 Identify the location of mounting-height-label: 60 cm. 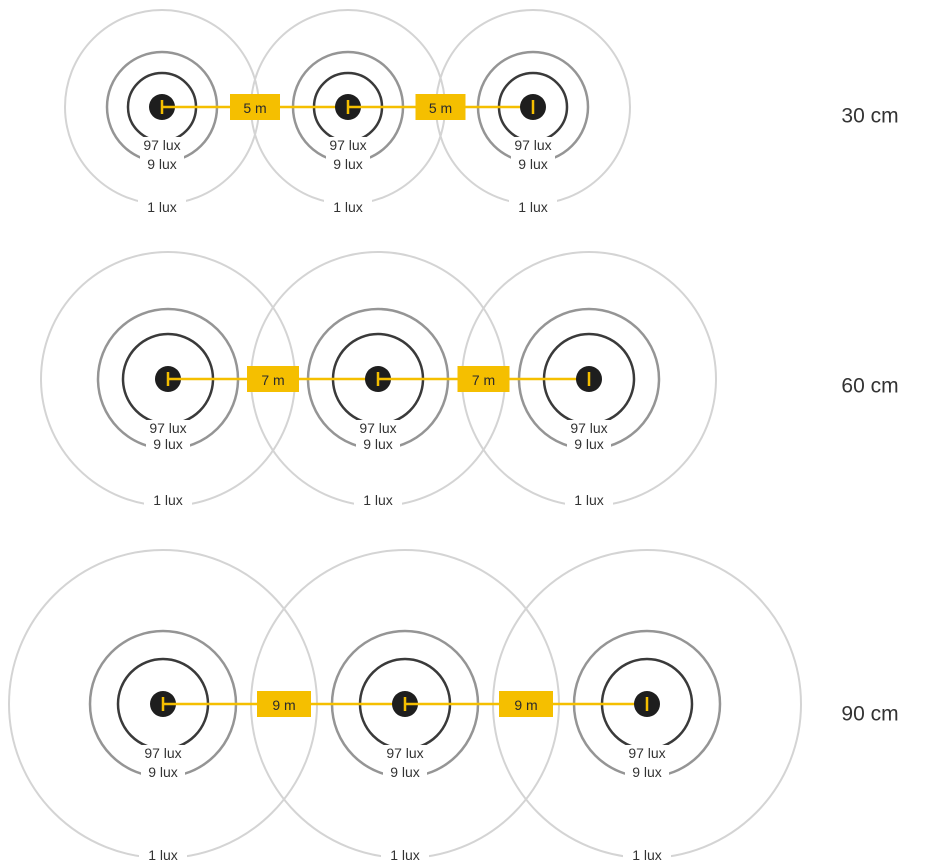
(869, 386).